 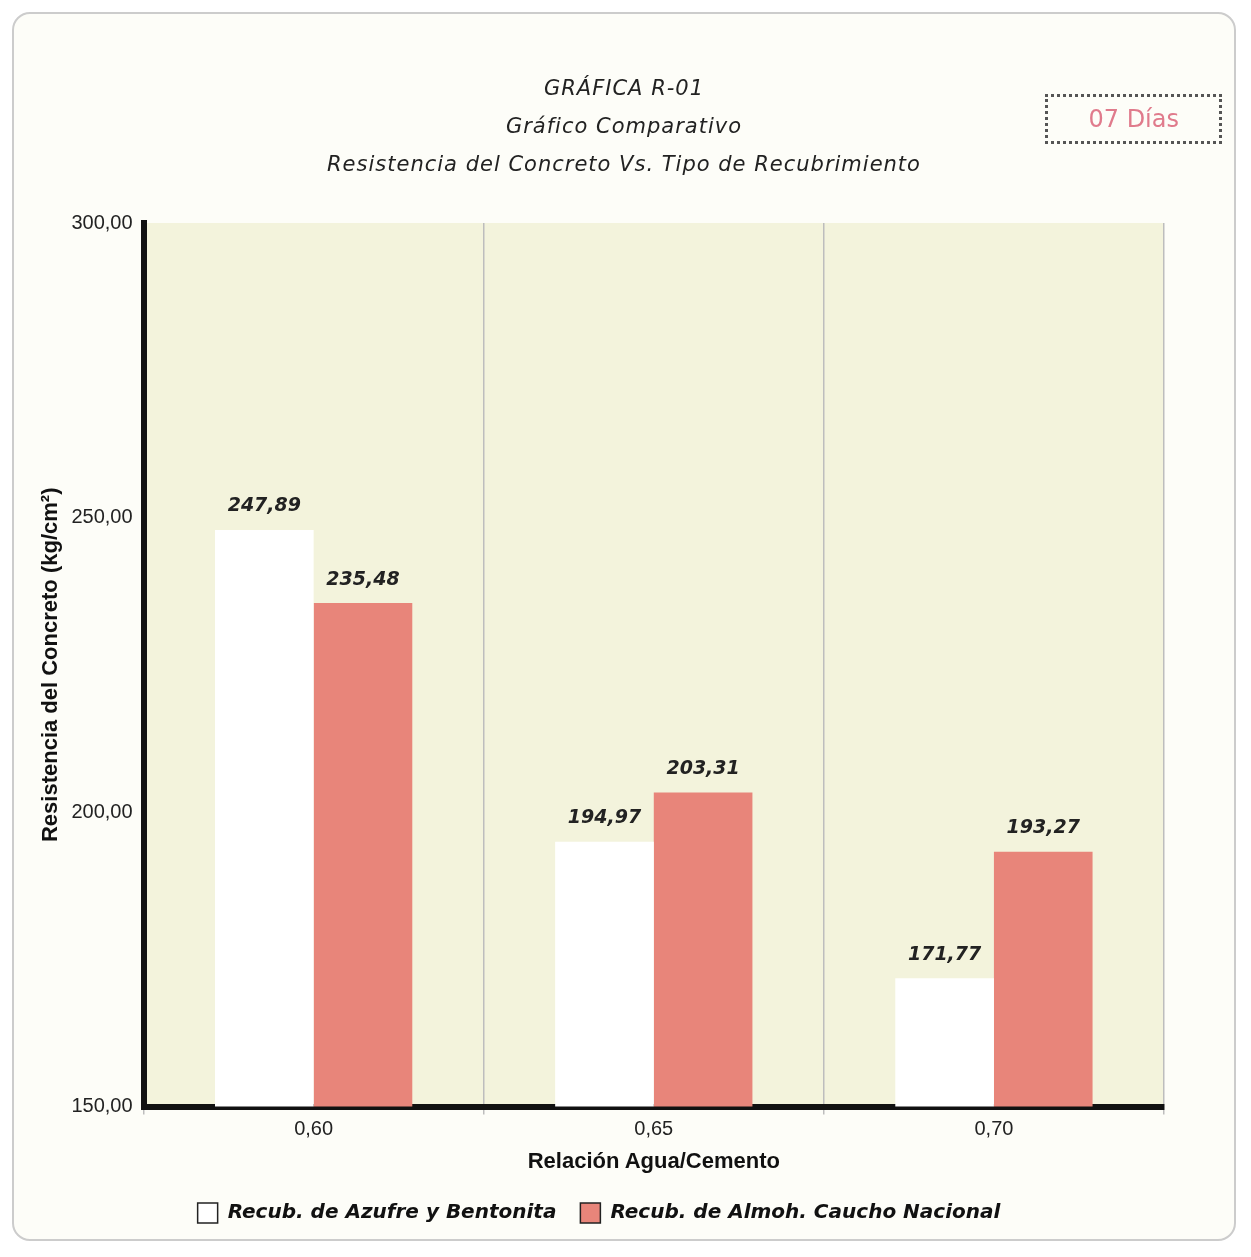 What do you see at coordinates (392, 1211) in the screenshot?
I see `legend-label: Recub. de Azufre y Bentonita` at bounding box center [392, 1211].